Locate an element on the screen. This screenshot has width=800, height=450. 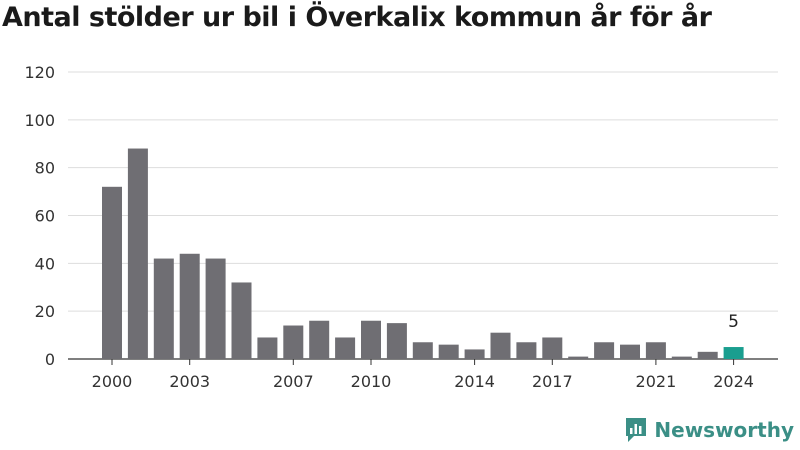
bar-2020 is located at coordinates (630, 351).